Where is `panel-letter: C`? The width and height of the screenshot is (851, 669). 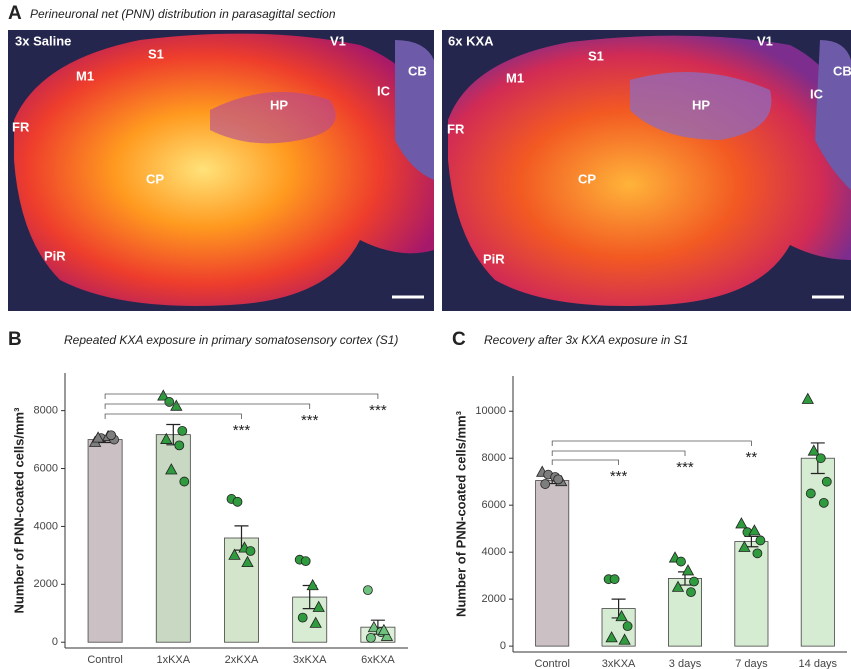 panel-letter: C is located at coordinates (459, 339).